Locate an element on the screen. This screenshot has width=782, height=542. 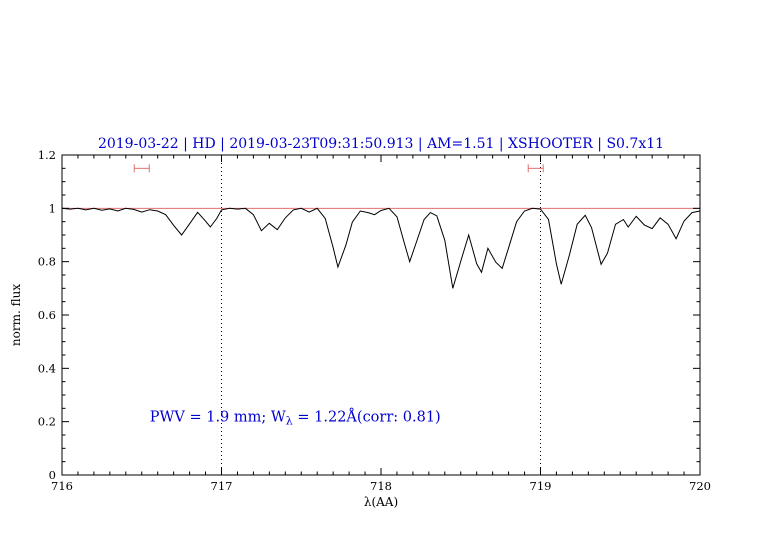
x-tick-label: 716 is located at coordinates (62, 486).